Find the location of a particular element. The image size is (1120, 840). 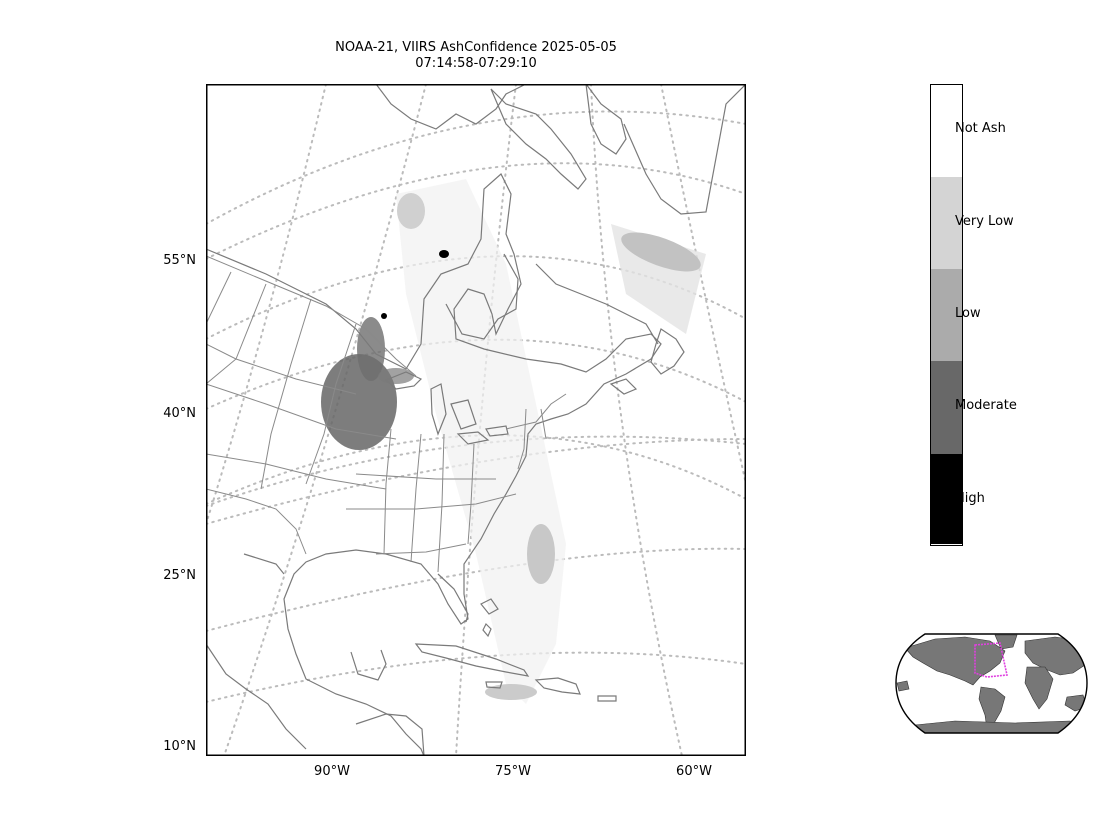

globe-land-alaska-islands is located at coordinates (903, 686).